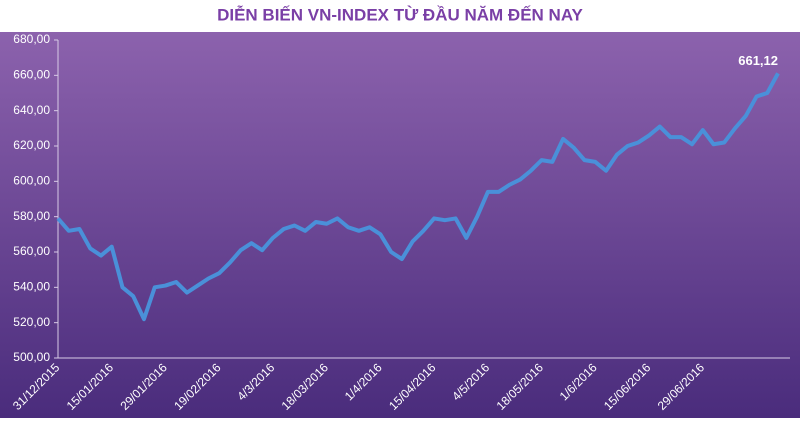 Image resolution: width=800 pixels, height=423 pixels. I want to click on y-tick-label: 520,00, so click(31, 322).